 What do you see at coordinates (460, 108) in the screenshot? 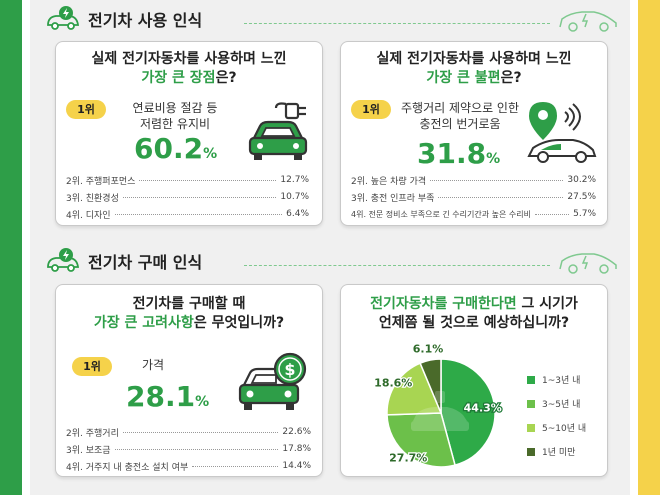
I see `disadvantage-top-label-line1: 주행거리 제약으로 인한` at bounding box center [460, 108].